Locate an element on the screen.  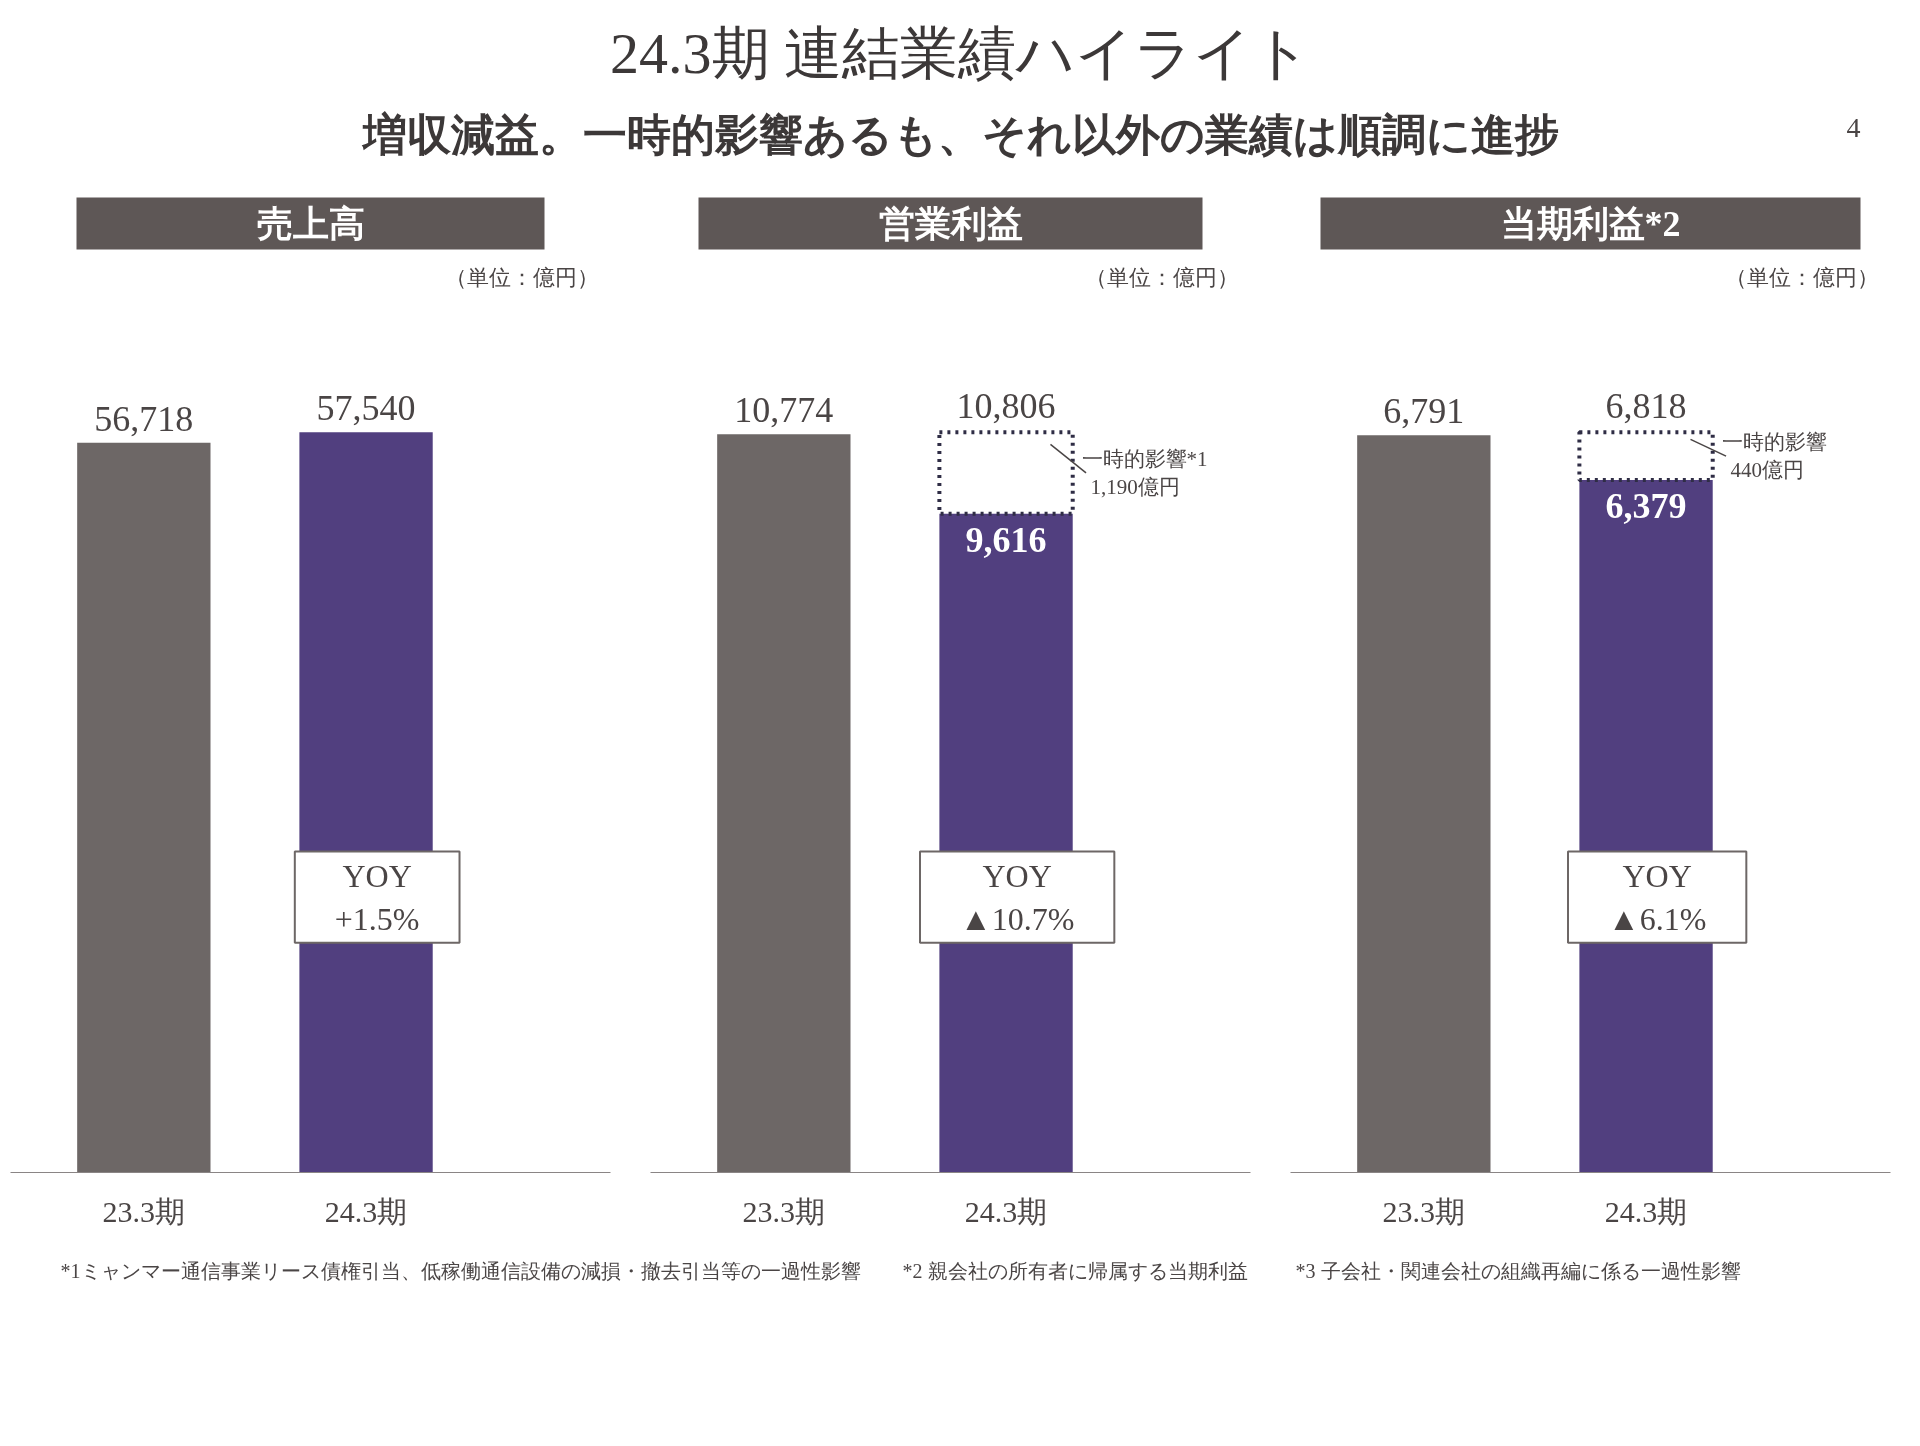
total-label: 6,818 is located at coordinates (1646, 406).